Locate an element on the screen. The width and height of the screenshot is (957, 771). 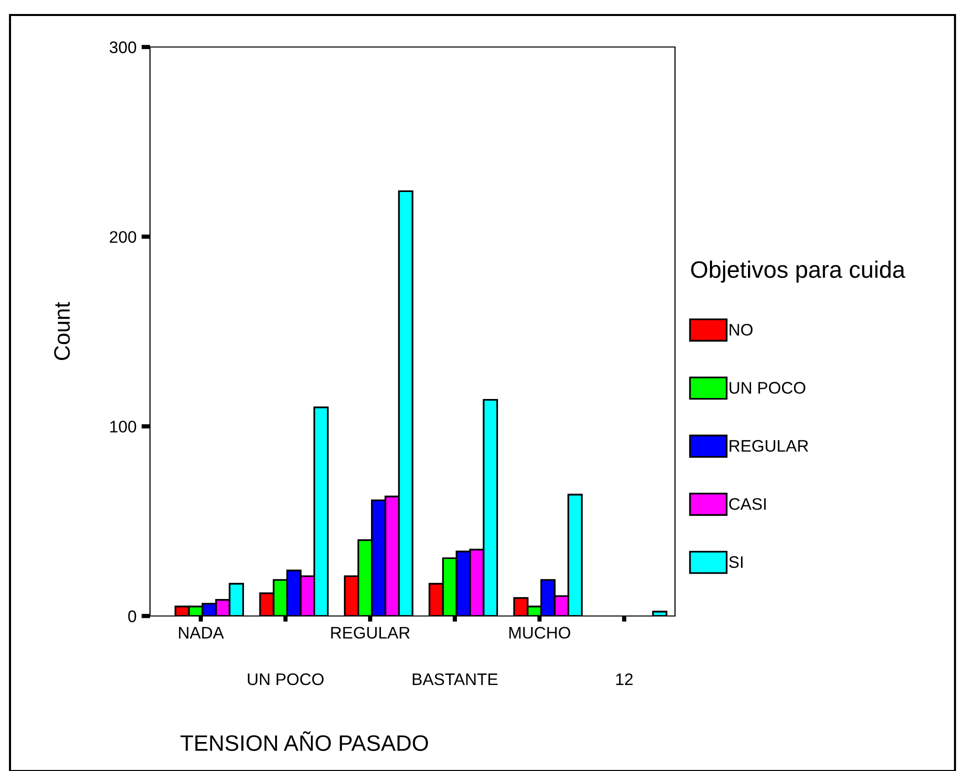
legend-label: CASI is located at coordinates (747, 504).